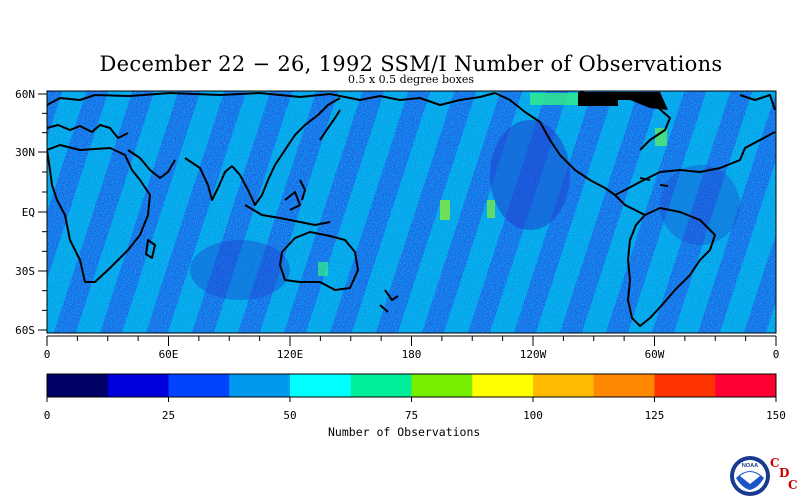  I want to click on australia-coast, so click(319, 261).